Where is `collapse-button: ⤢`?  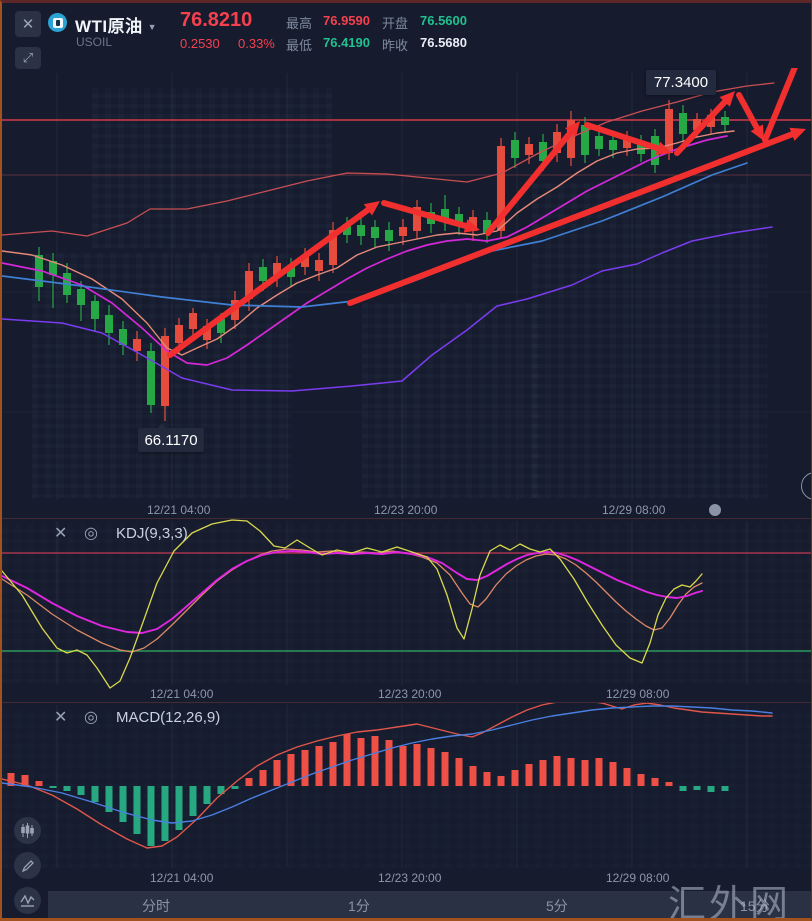
collapse-button: ⤢ is located at coordinates (28, 58).